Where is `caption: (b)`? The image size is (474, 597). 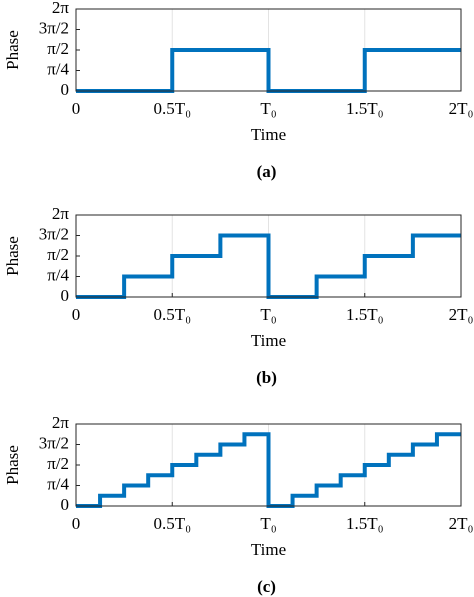
caption: (b) is located at coordinates (266, 377).